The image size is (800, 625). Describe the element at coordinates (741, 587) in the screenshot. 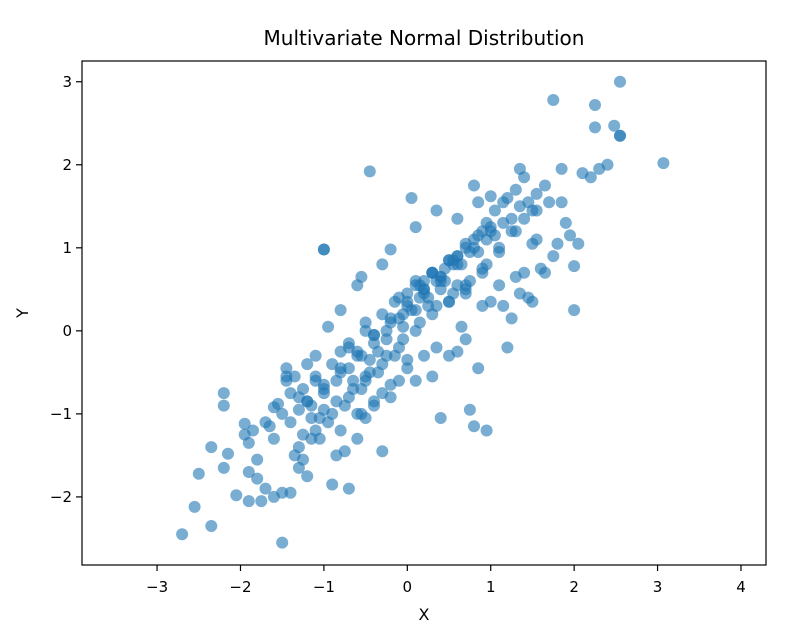

I see `x-tick-label: 4` at that location.